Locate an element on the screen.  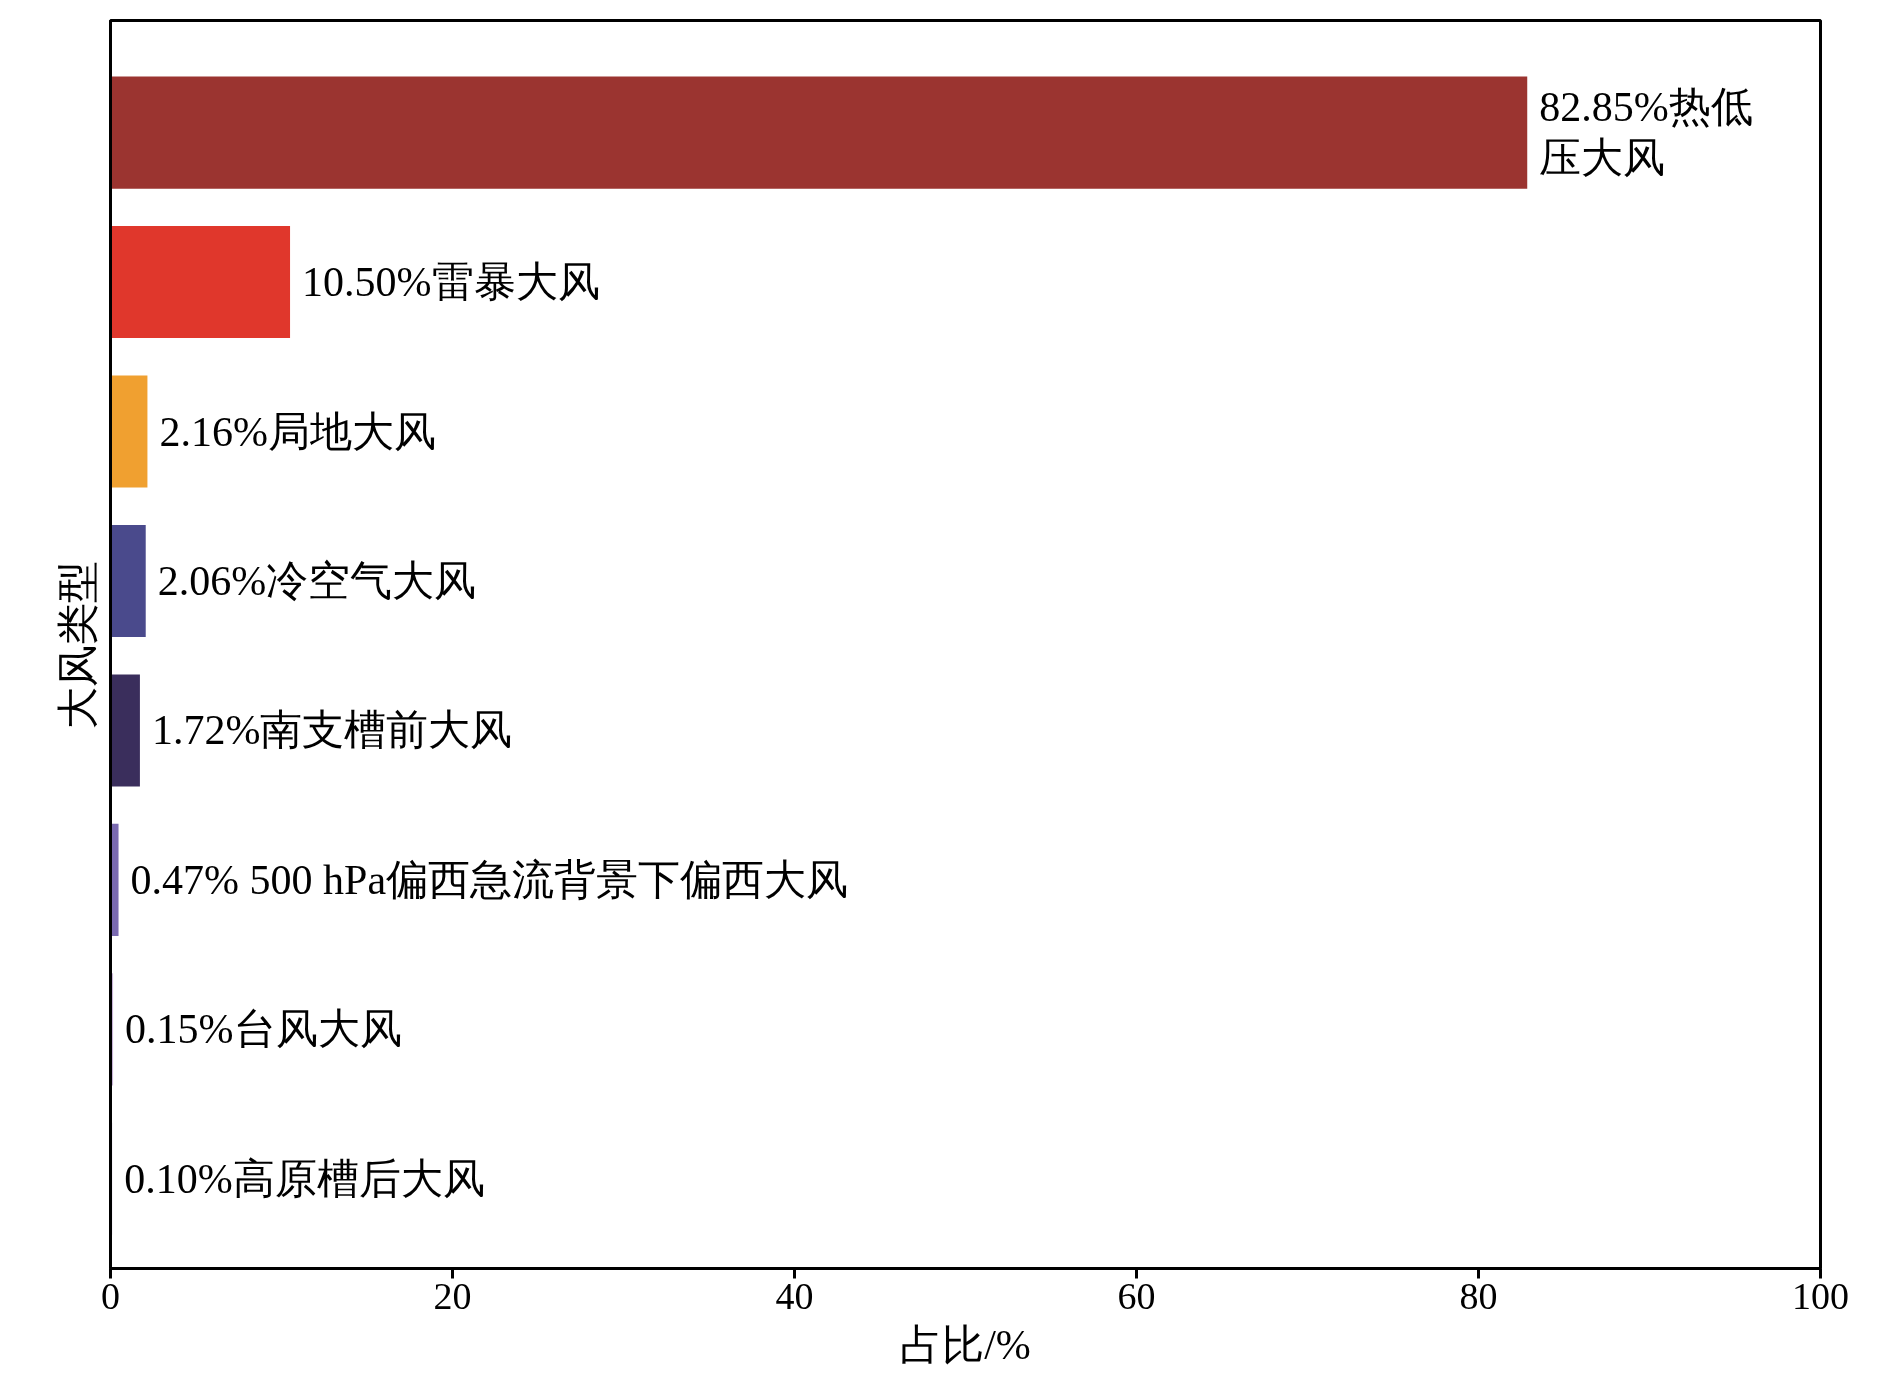
data-label: 0.10%高原槽后大风 is located at coordinates (304, 1178).